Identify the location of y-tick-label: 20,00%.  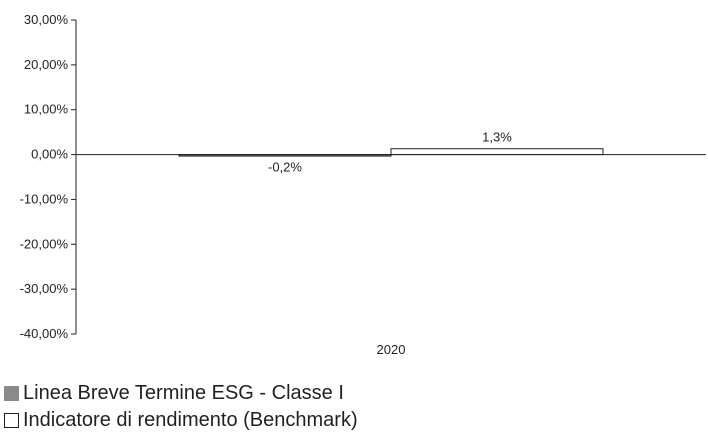
(46, 64).